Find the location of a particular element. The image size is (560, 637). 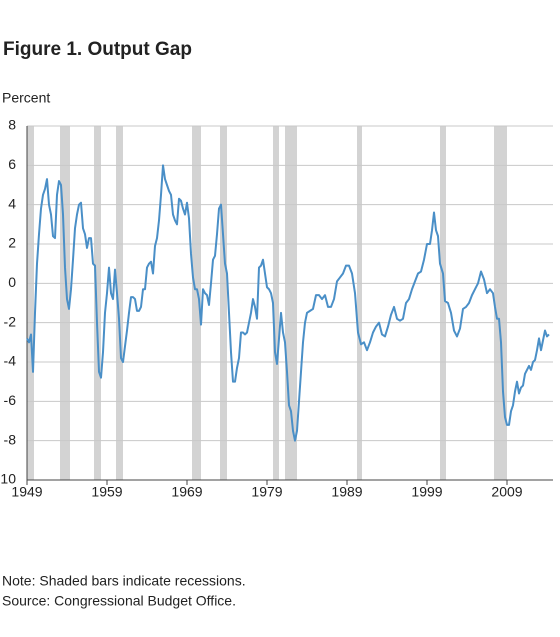

x-tick-label: 1949 is located at coordinates (26, 492).